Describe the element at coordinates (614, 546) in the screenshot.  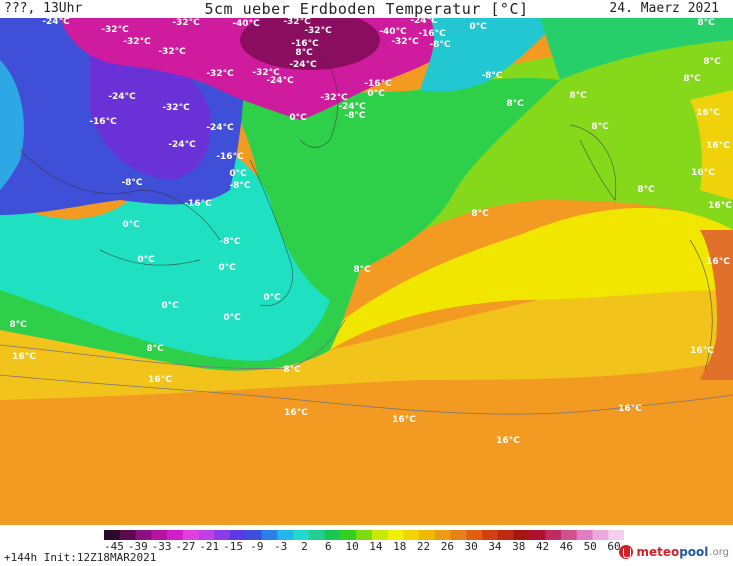
I see `color-scale-tick: 60` at that location.